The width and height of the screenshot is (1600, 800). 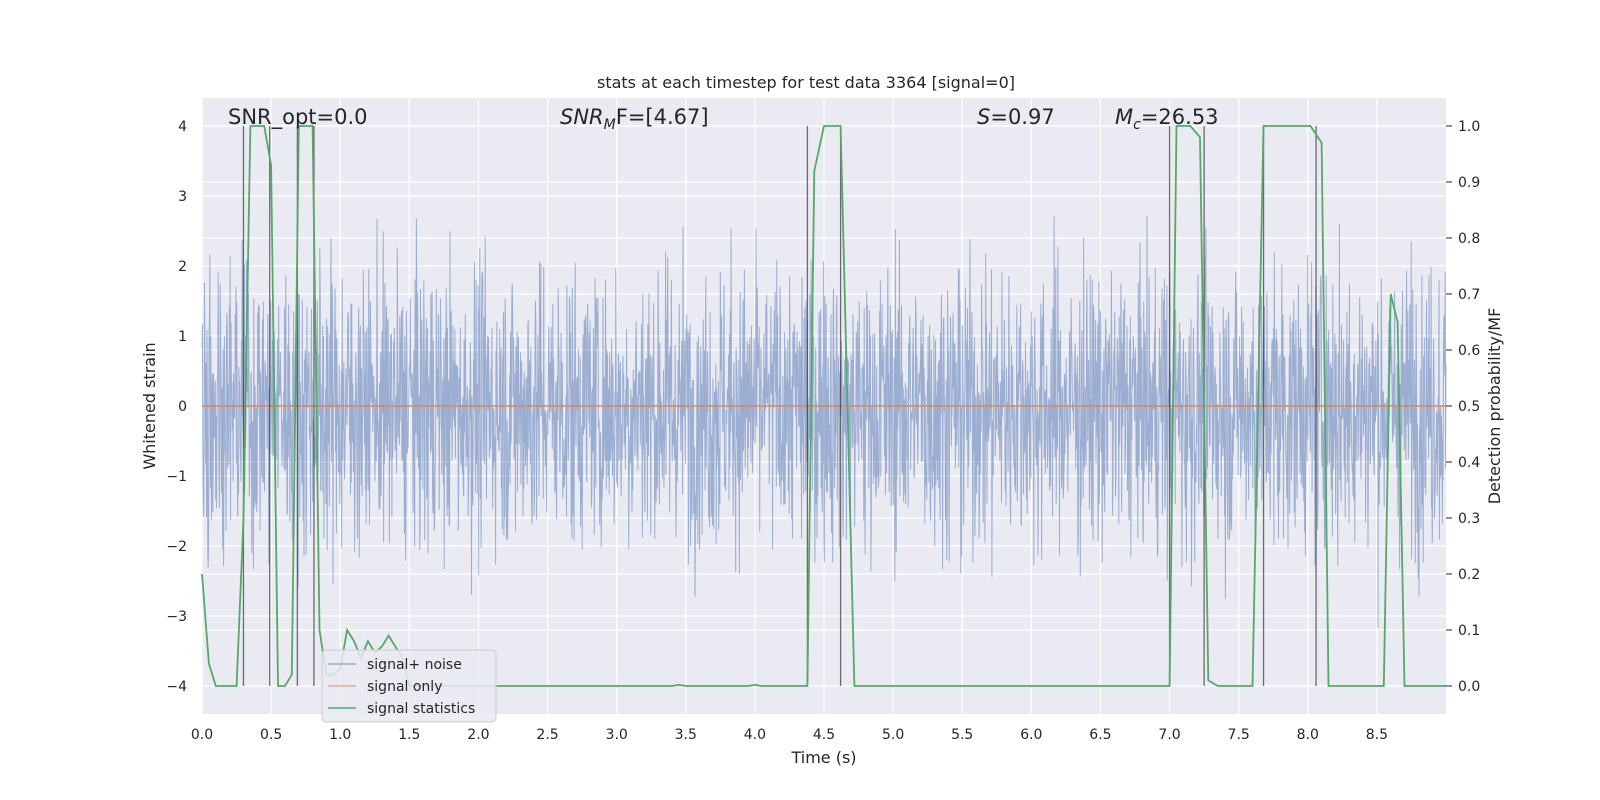 I want to click on y-right-axis-label: Detection probability/MF, so click(x=1494, y=406).